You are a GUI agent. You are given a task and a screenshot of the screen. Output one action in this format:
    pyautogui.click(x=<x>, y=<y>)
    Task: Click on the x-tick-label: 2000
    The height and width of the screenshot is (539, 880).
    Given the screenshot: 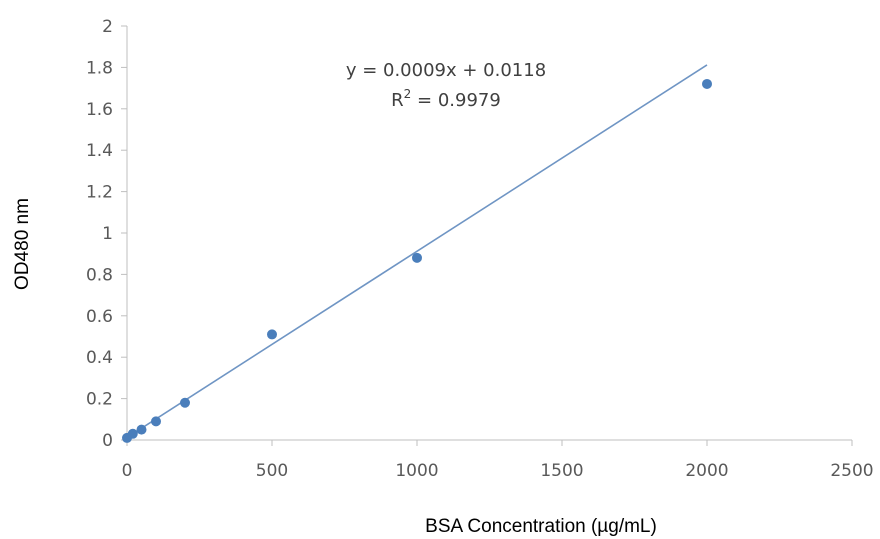 What is the action you would take?
    pyautogui.click(x=706, y=471)
    